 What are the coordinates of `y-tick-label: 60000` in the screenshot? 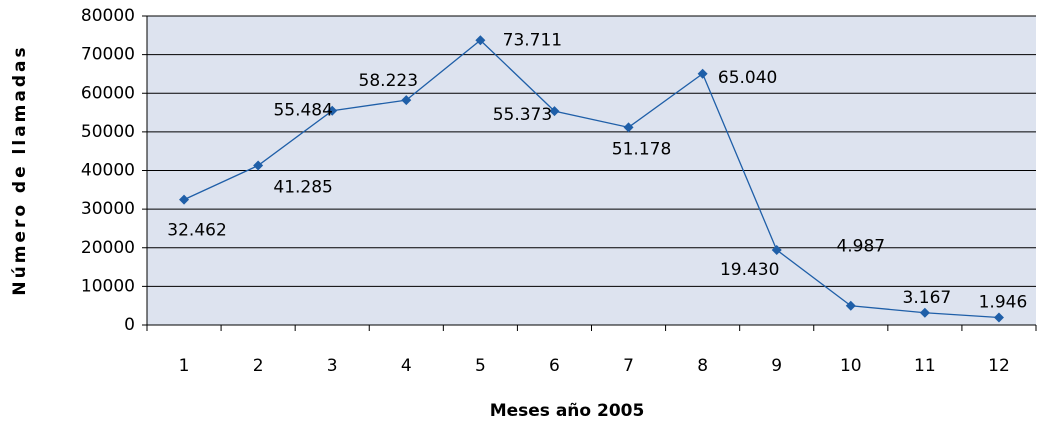 It's located at (108, 93).